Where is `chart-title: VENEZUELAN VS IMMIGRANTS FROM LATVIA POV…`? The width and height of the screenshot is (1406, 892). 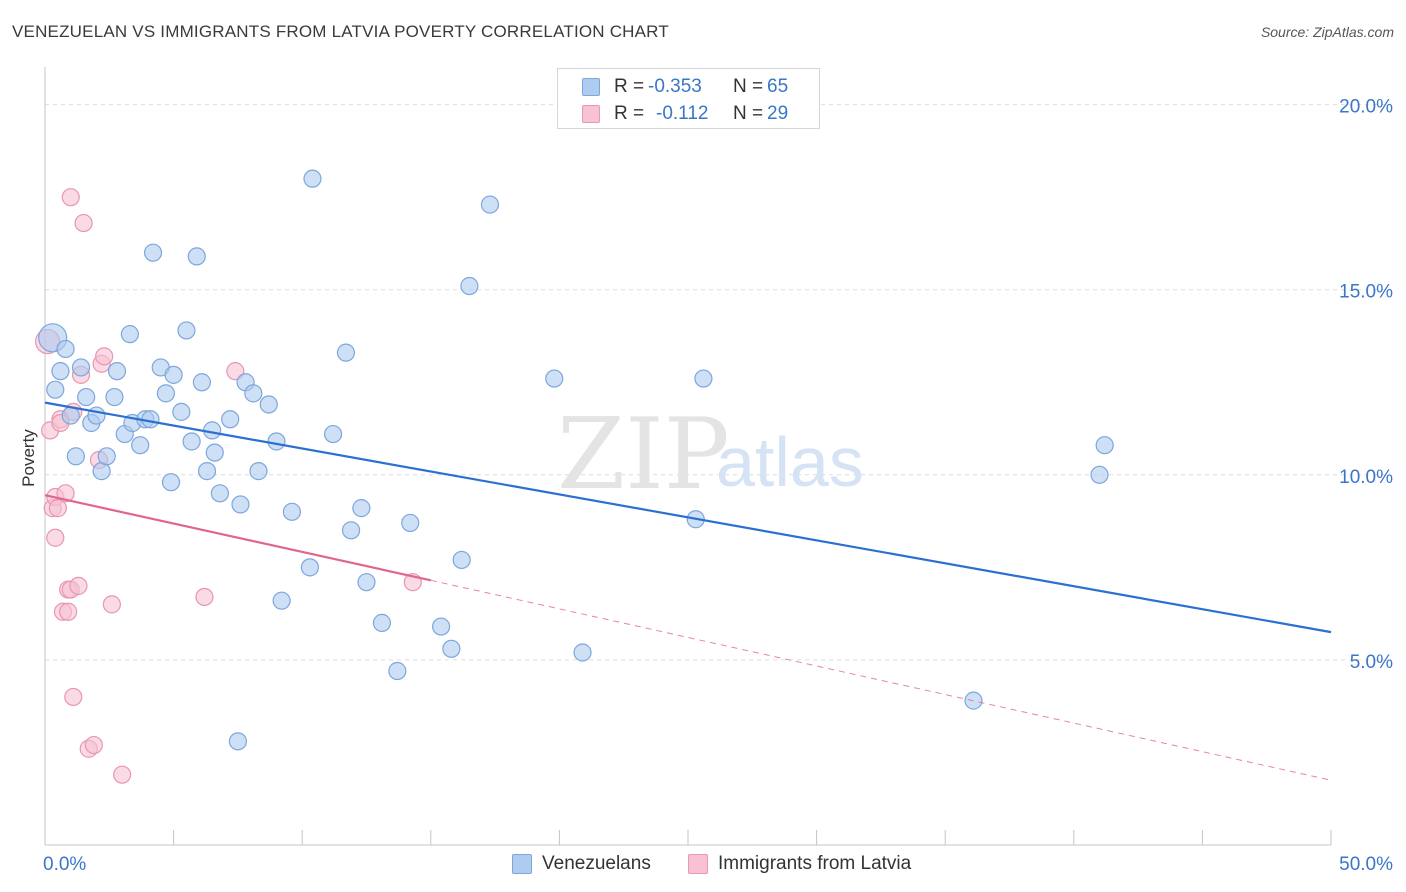
chart-title: VENEZUELAN VS IMMIGRANTS FROM LATVIA POV… is located at coordinates (340, 31).